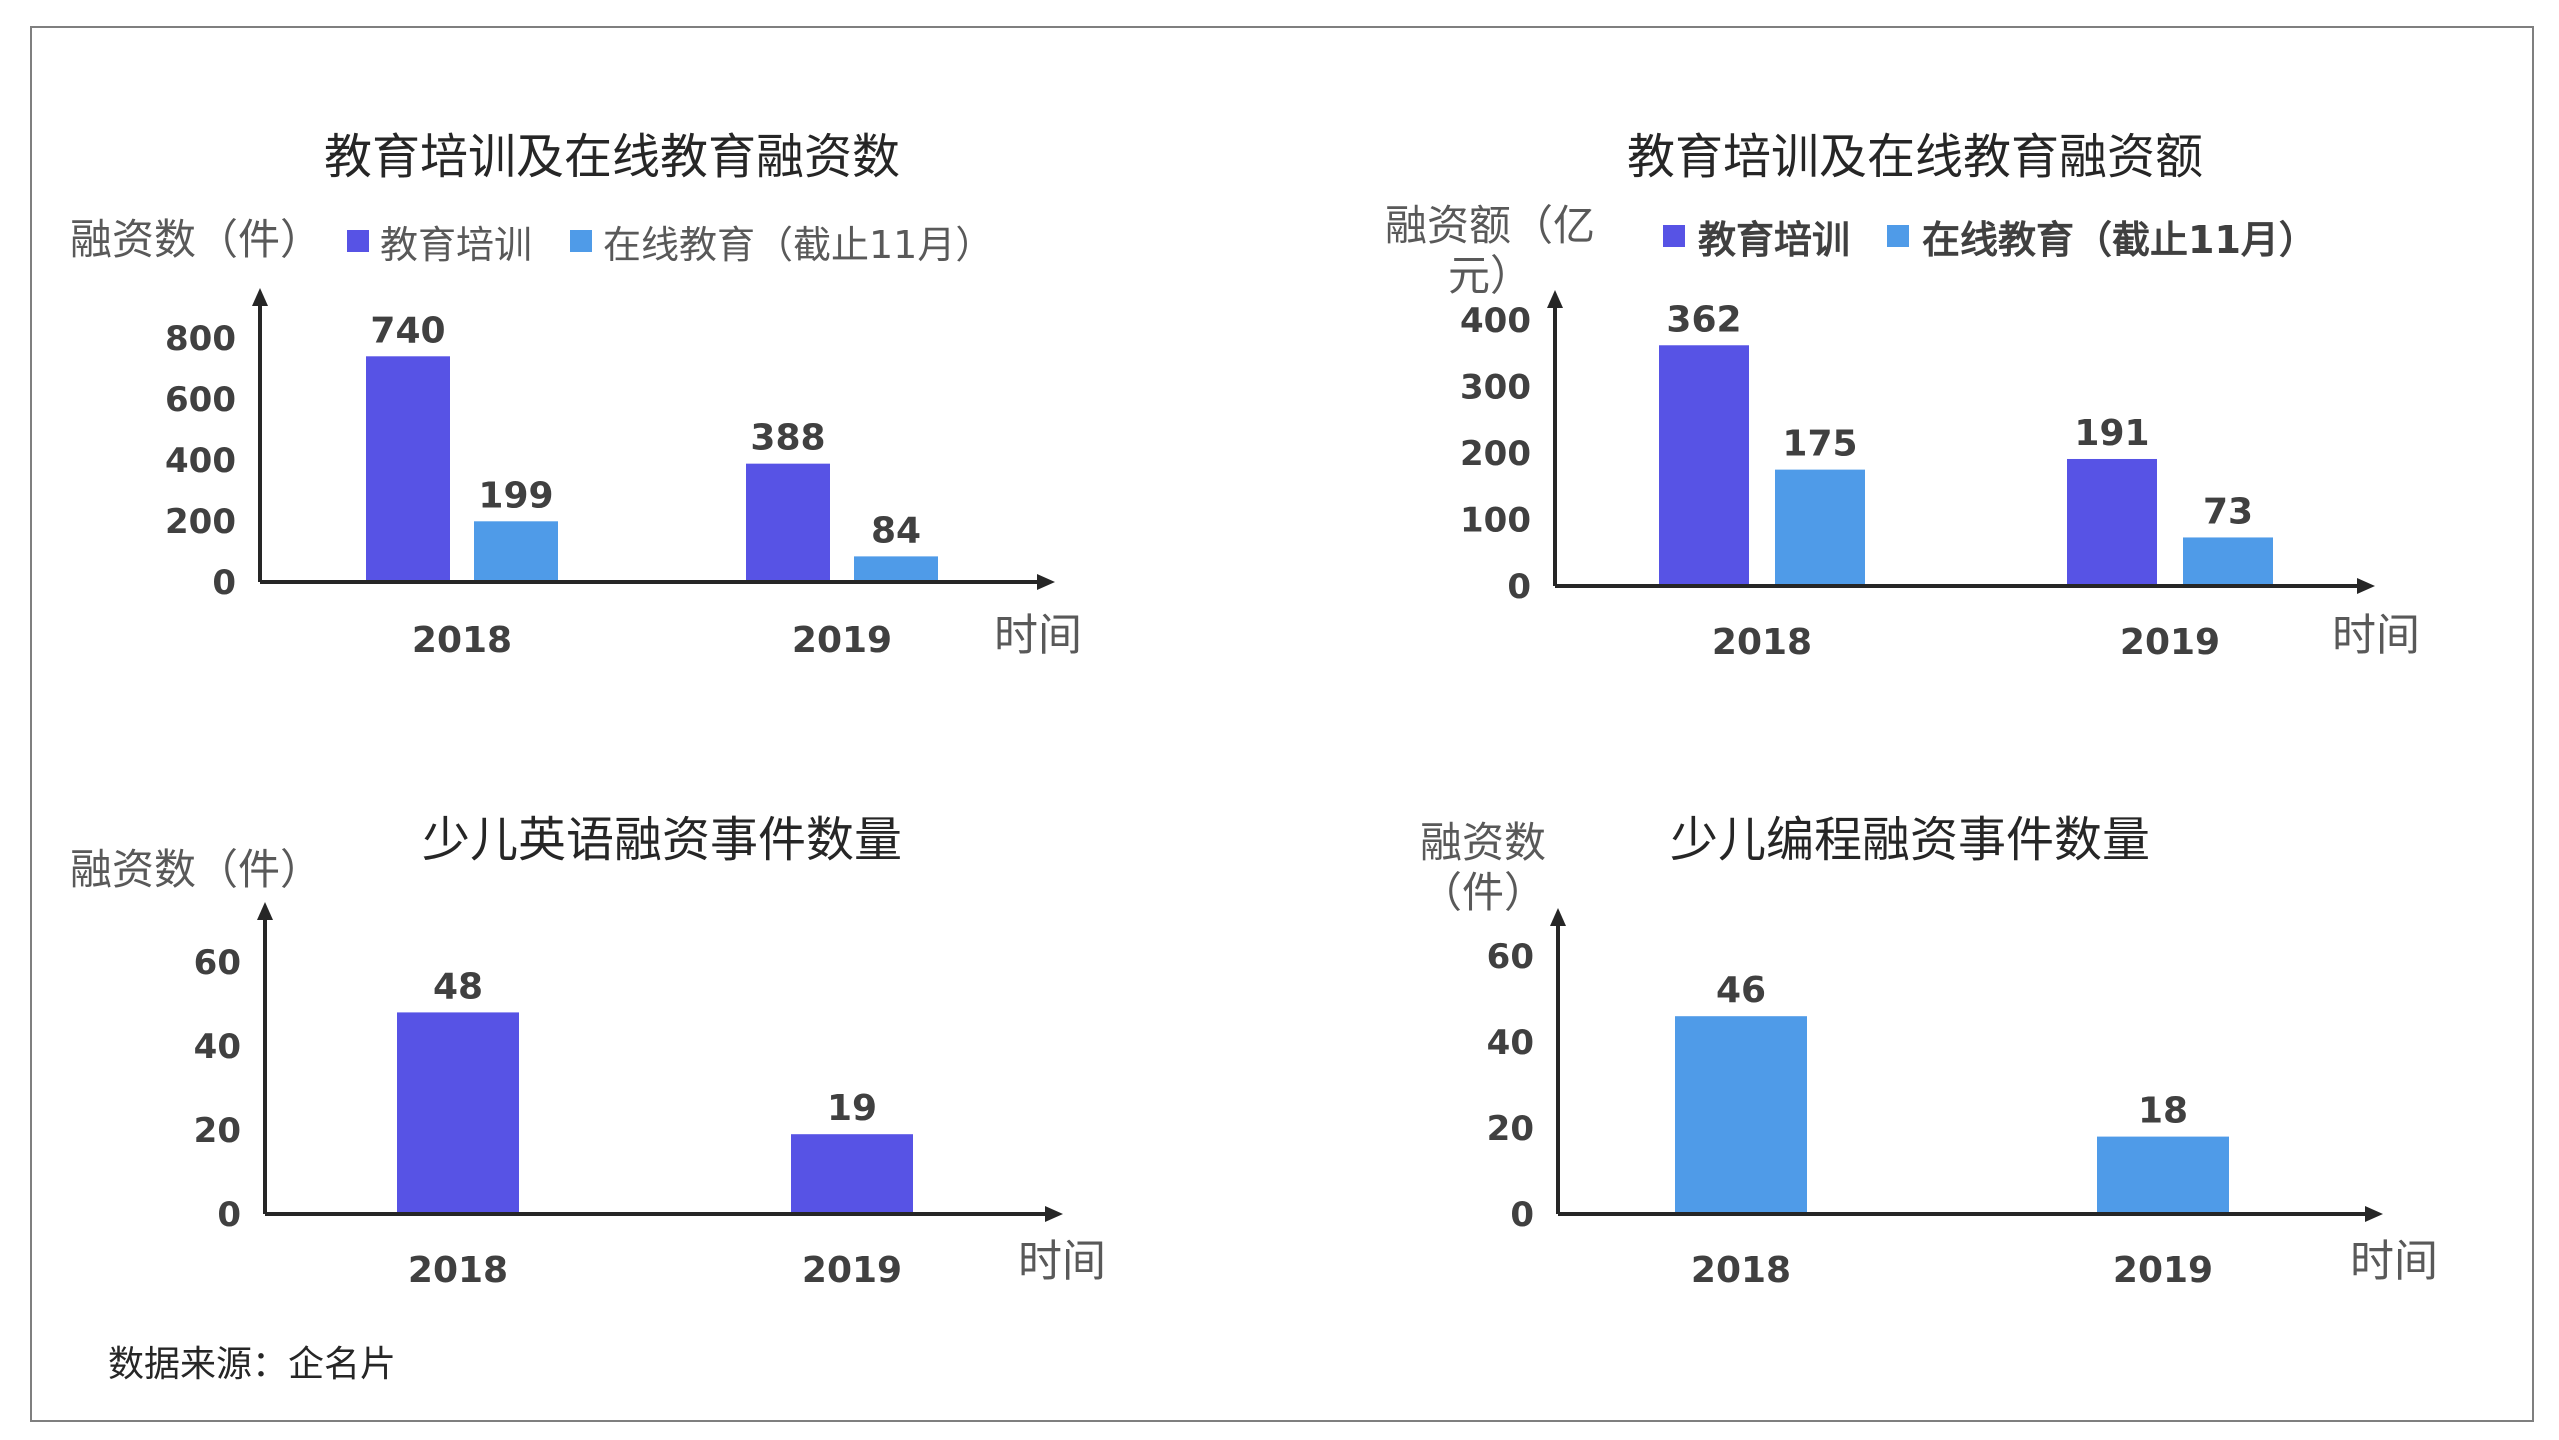 The image size is (2559, 1440). What do you see at coordinates (1915, 157) in the screenshot?
I see `chart-2-title: 教育培训及在线教育融资额` at bounding box center [1915, 157].